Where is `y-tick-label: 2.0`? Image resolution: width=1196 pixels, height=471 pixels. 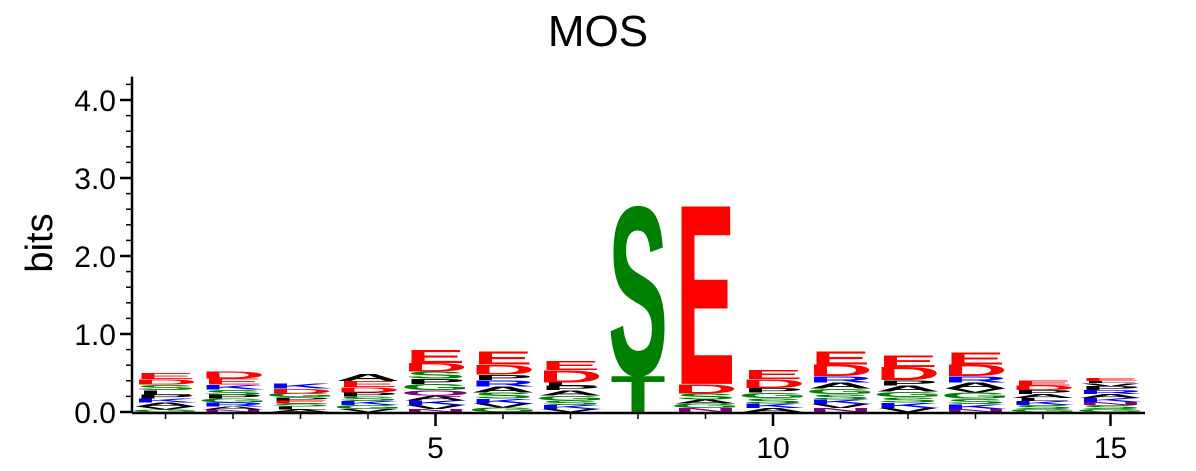 y-tick-label: 2.0 is located at coordinates (95, 257).